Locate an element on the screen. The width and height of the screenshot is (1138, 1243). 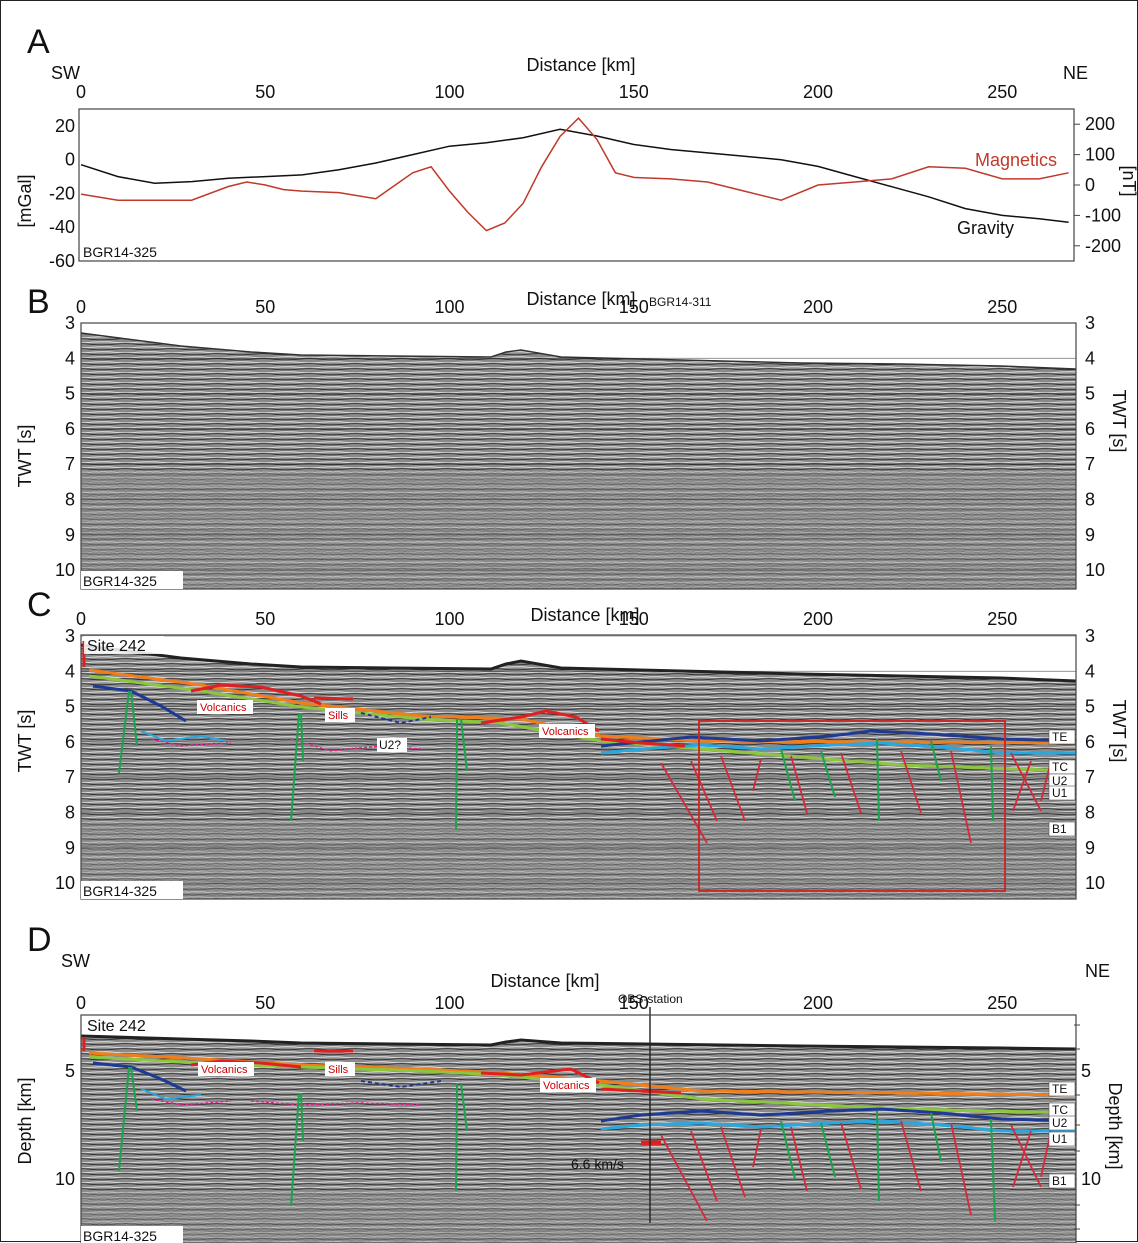
panel-a-x-tick: 150 is located at coordinates (634, 92).